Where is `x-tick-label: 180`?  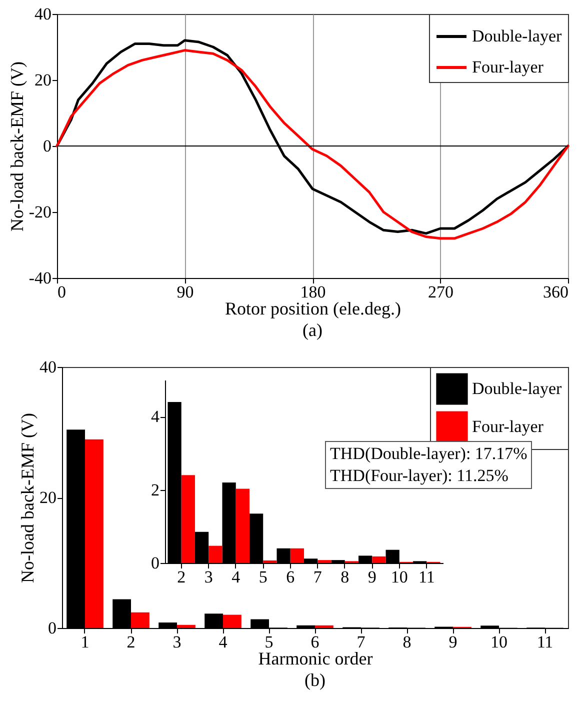 x-tick-label: 180 is located at coordinates (313, 292).